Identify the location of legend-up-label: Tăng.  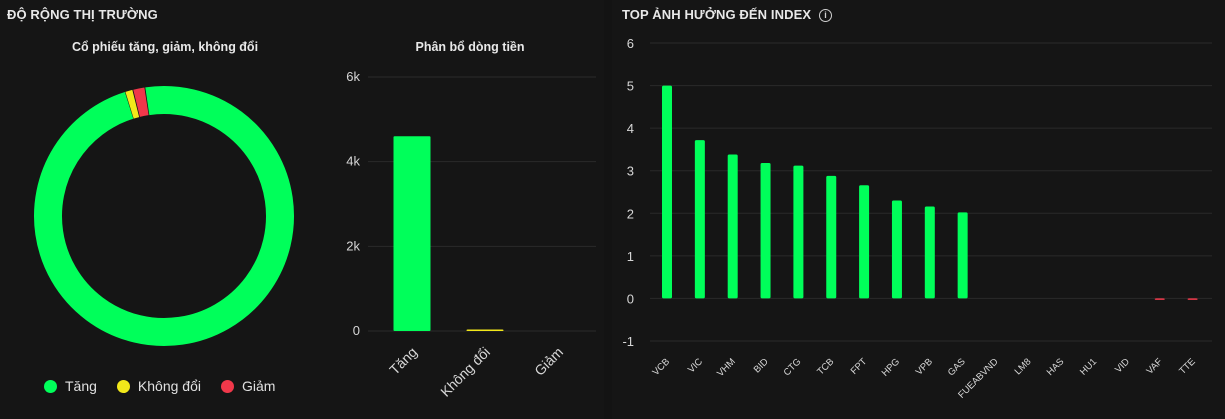
(81, 386).